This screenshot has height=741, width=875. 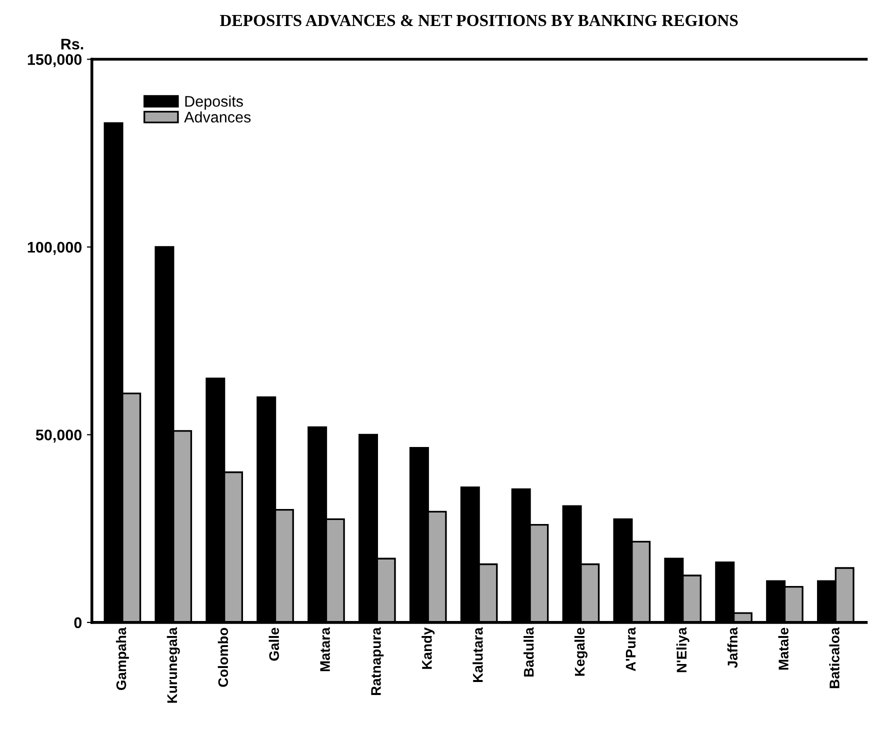 I want to click on x-tick-label: N'Eliya, so click(x=683, y=649).